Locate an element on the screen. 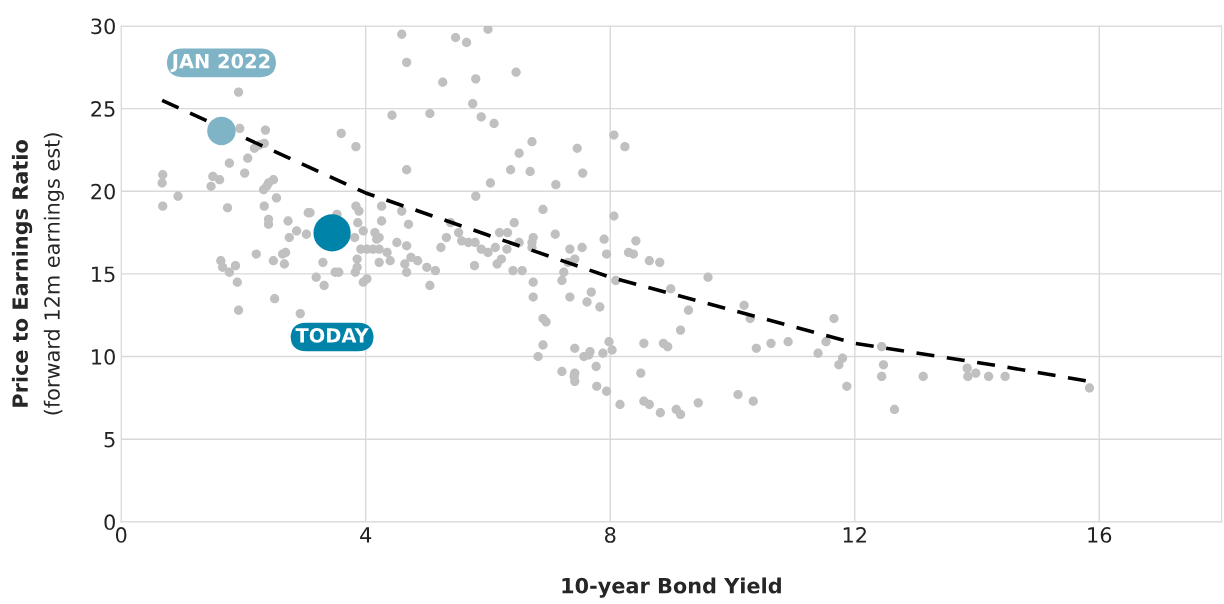 This screenshot has width=1224, height=604. y-tick-label: 5 is located at coordinates (109, 439).